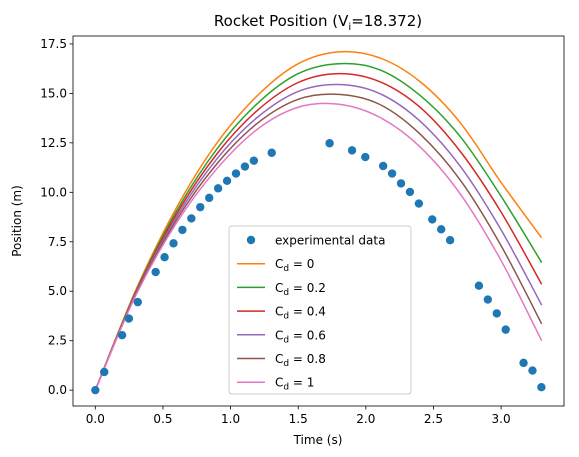  Describe the element at coordinates (57, 341) in the screenshot. I see `y-tick-label: 2.5` at that location.